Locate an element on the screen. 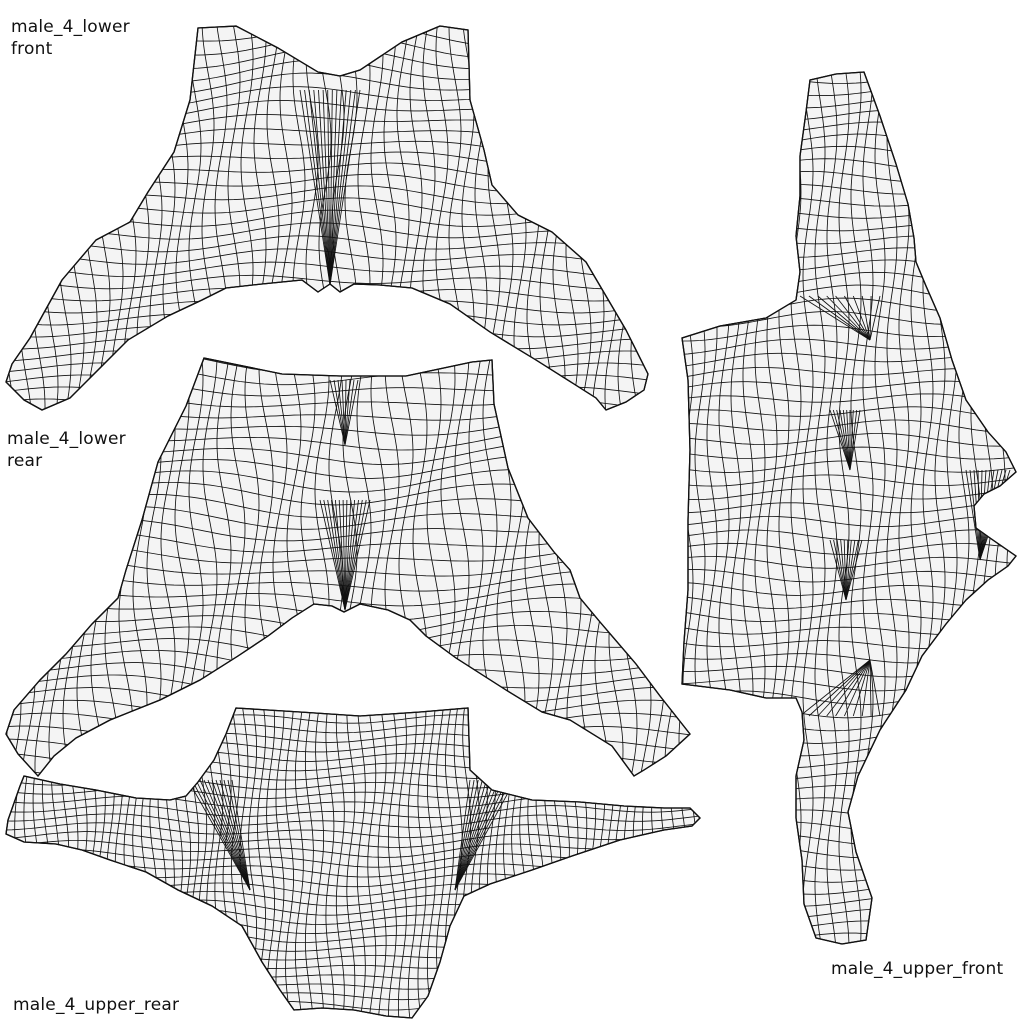 Image resolution: width=1024 pixels, height=1024 pixels. label-lower-front: male_4_lower front is located at coordinates (70, 38).